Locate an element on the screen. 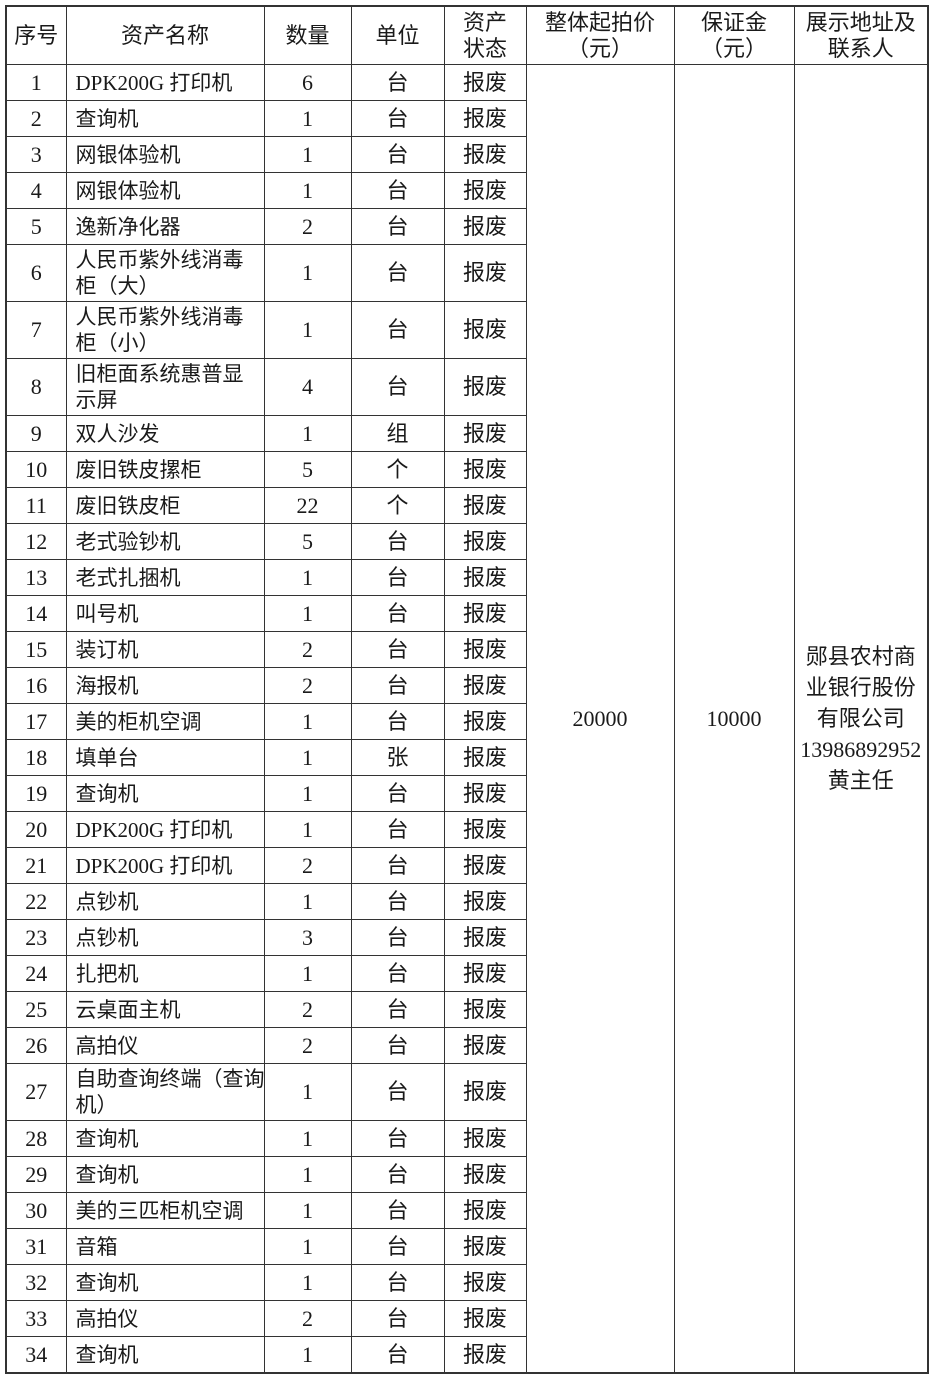  cell-index: 31 is located at coordinates (36, 1246).